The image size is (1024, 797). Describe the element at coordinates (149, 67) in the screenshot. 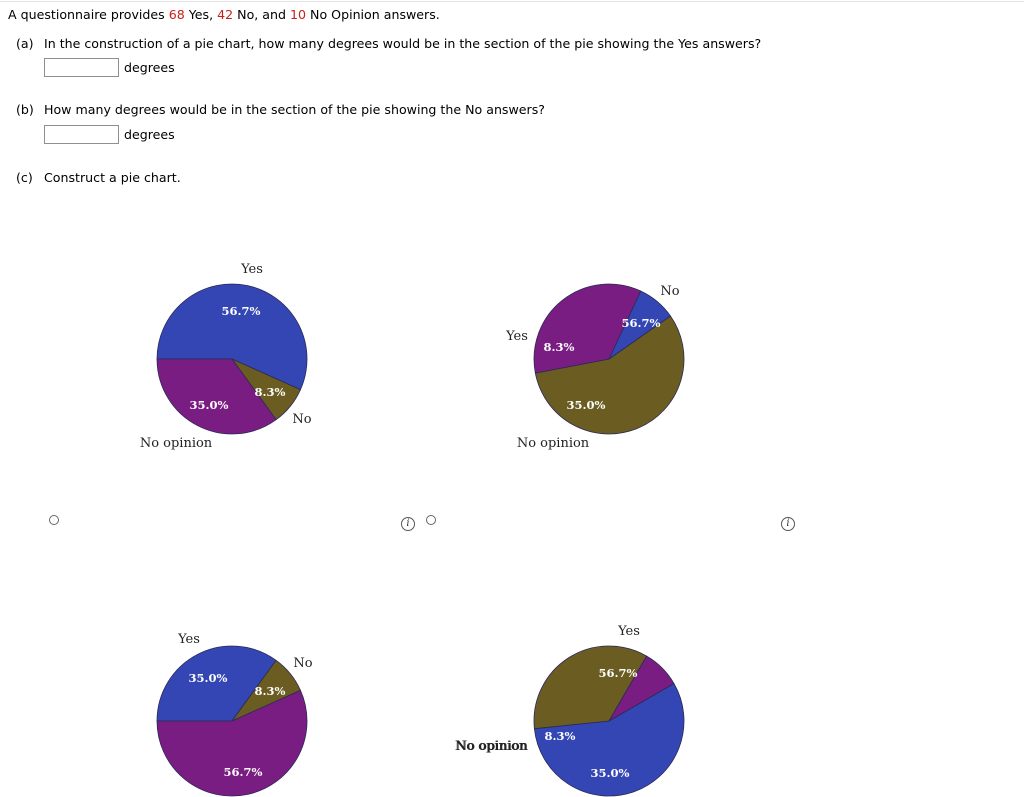

I see `part-a-unit: degrees` at that location.